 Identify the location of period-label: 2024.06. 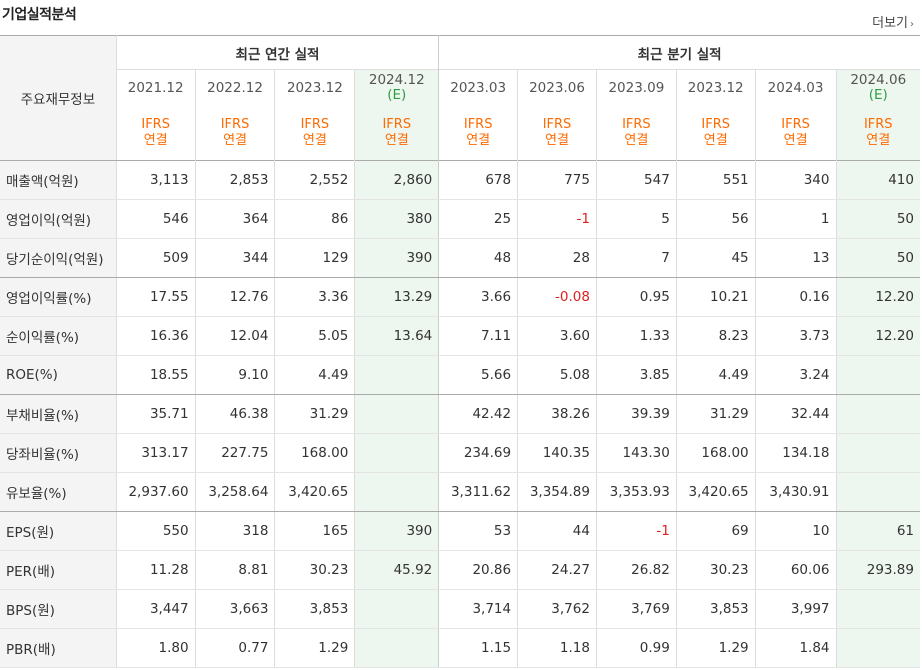
(878, 80).